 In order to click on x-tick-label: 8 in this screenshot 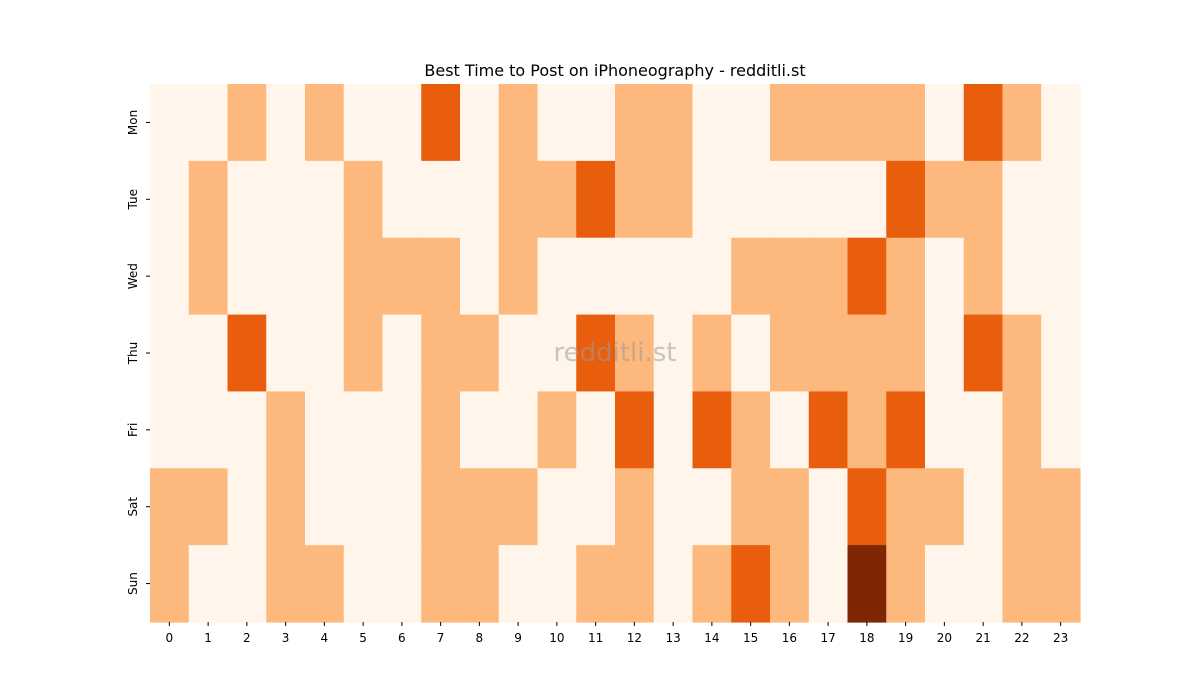, I will do `click(480, 638)`.